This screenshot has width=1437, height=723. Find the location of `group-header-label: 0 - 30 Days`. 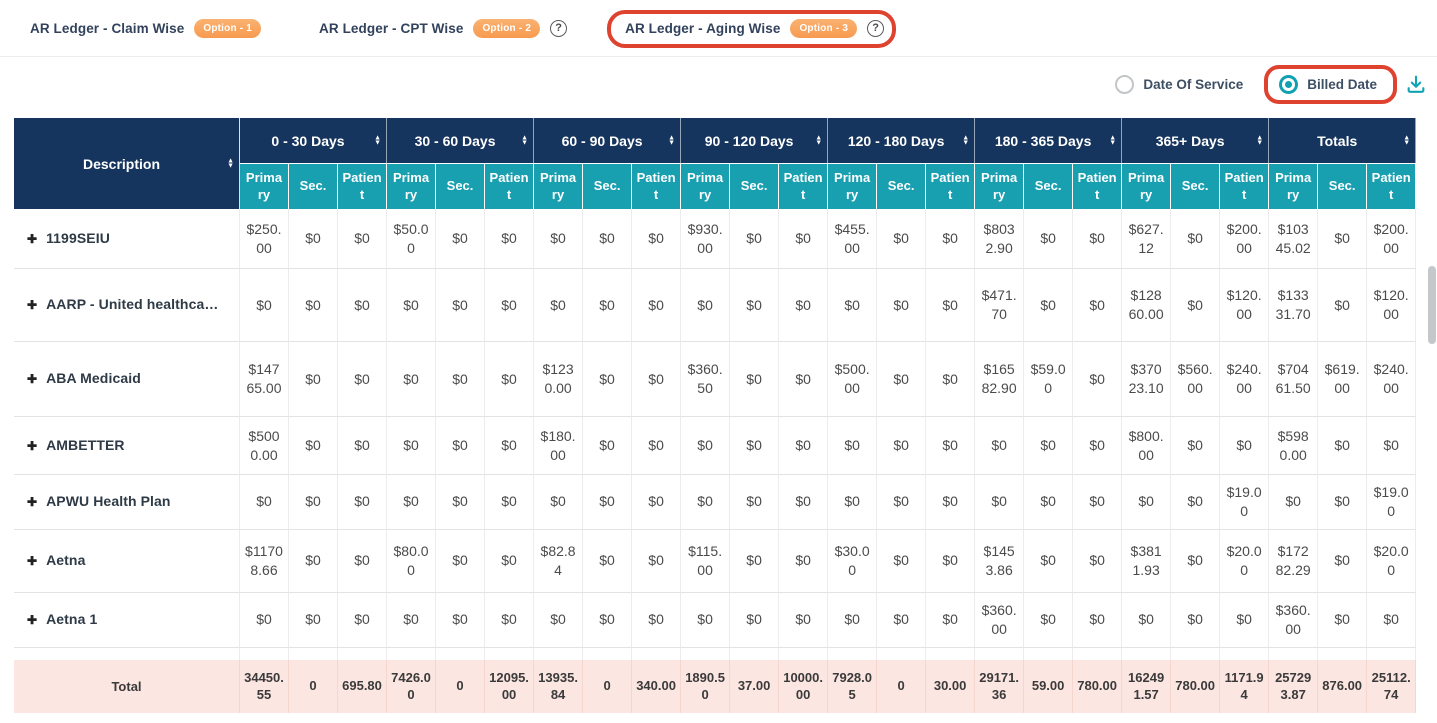

group-header-label: 0 - 30 Days is located at coordinates (308, 140).